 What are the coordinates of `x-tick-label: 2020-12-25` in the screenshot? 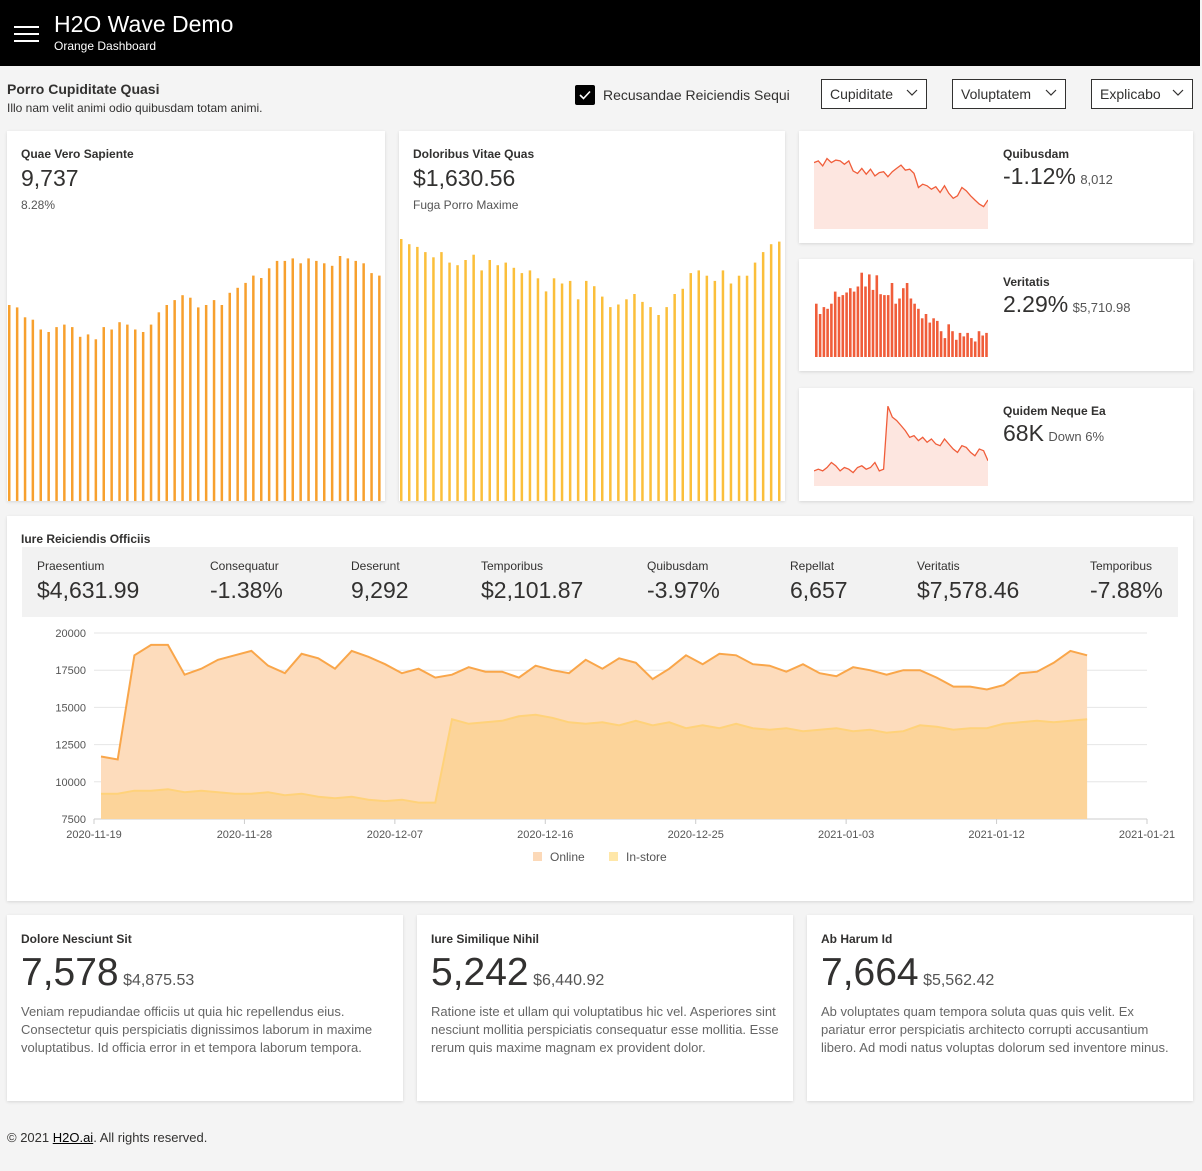 It's located at (696, 835).